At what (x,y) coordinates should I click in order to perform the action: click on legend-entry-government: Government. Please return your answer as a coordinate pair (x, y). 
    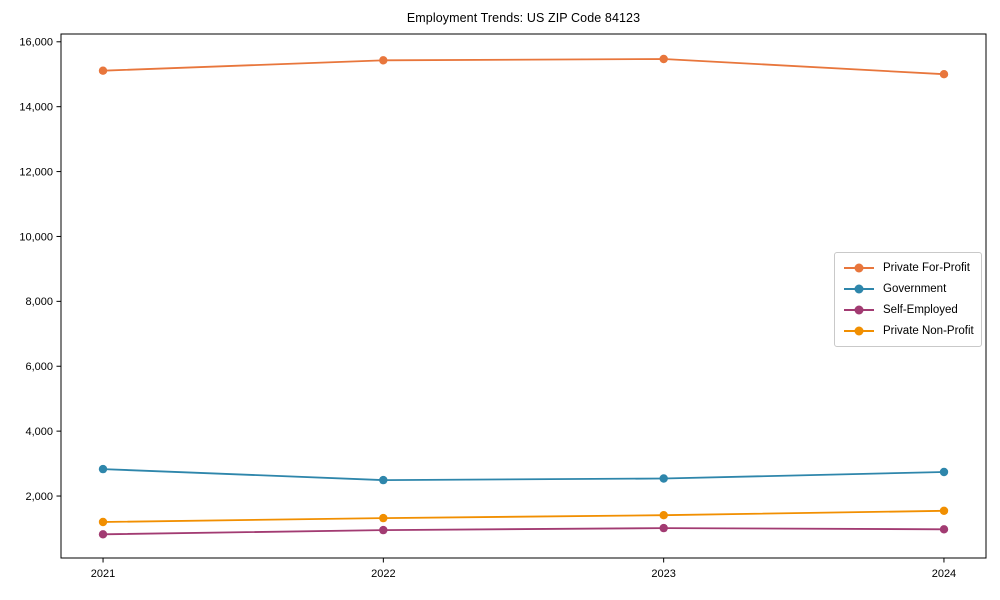
    Looking at the image, I should click on (908, 289).